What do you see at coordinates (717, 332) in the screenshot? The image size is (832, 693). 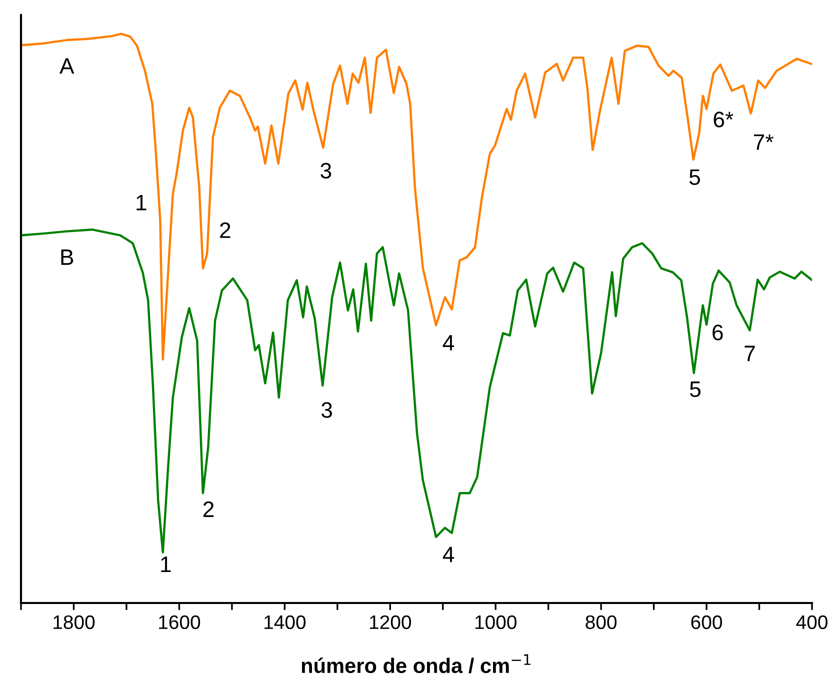 I see `annotation: 6` at bounding box center [717, 332].